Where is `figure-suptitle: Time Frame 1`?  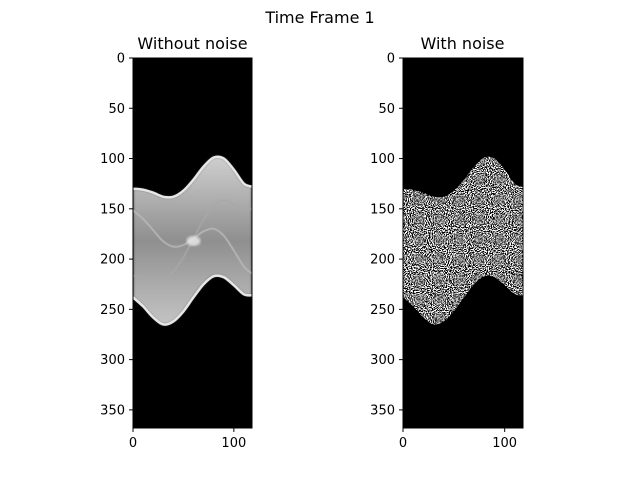 figure-suptitle: Time Frame 1 is located at coordinates (319, 17).